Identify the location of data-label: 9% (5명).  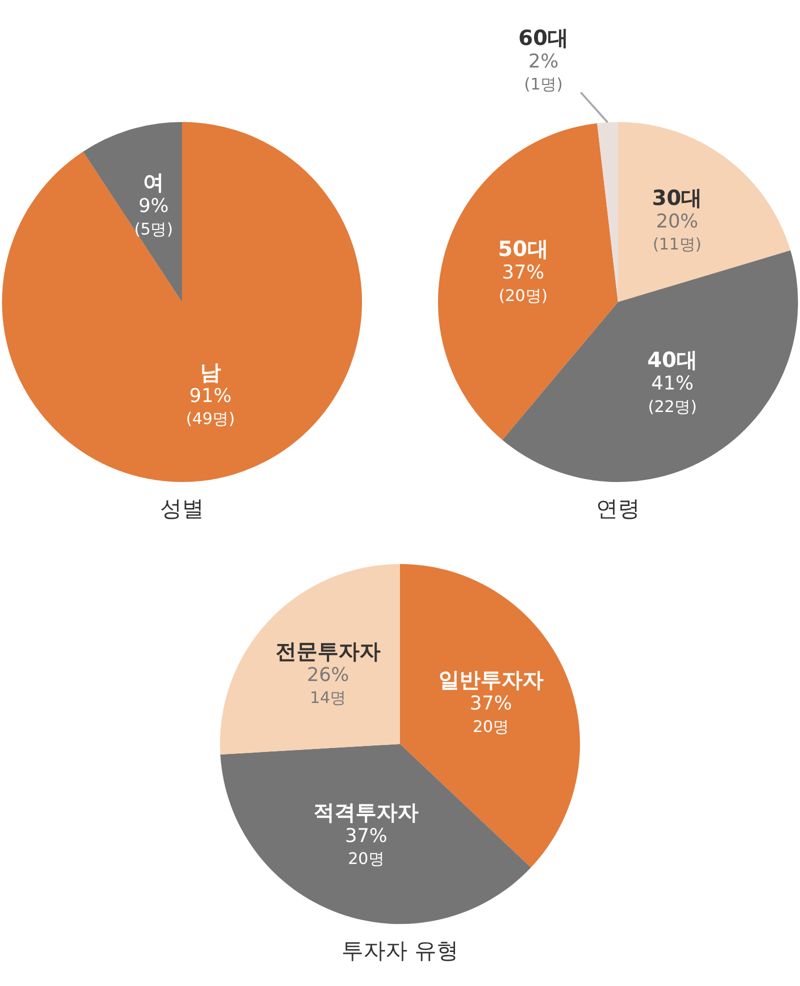
(153, 216).